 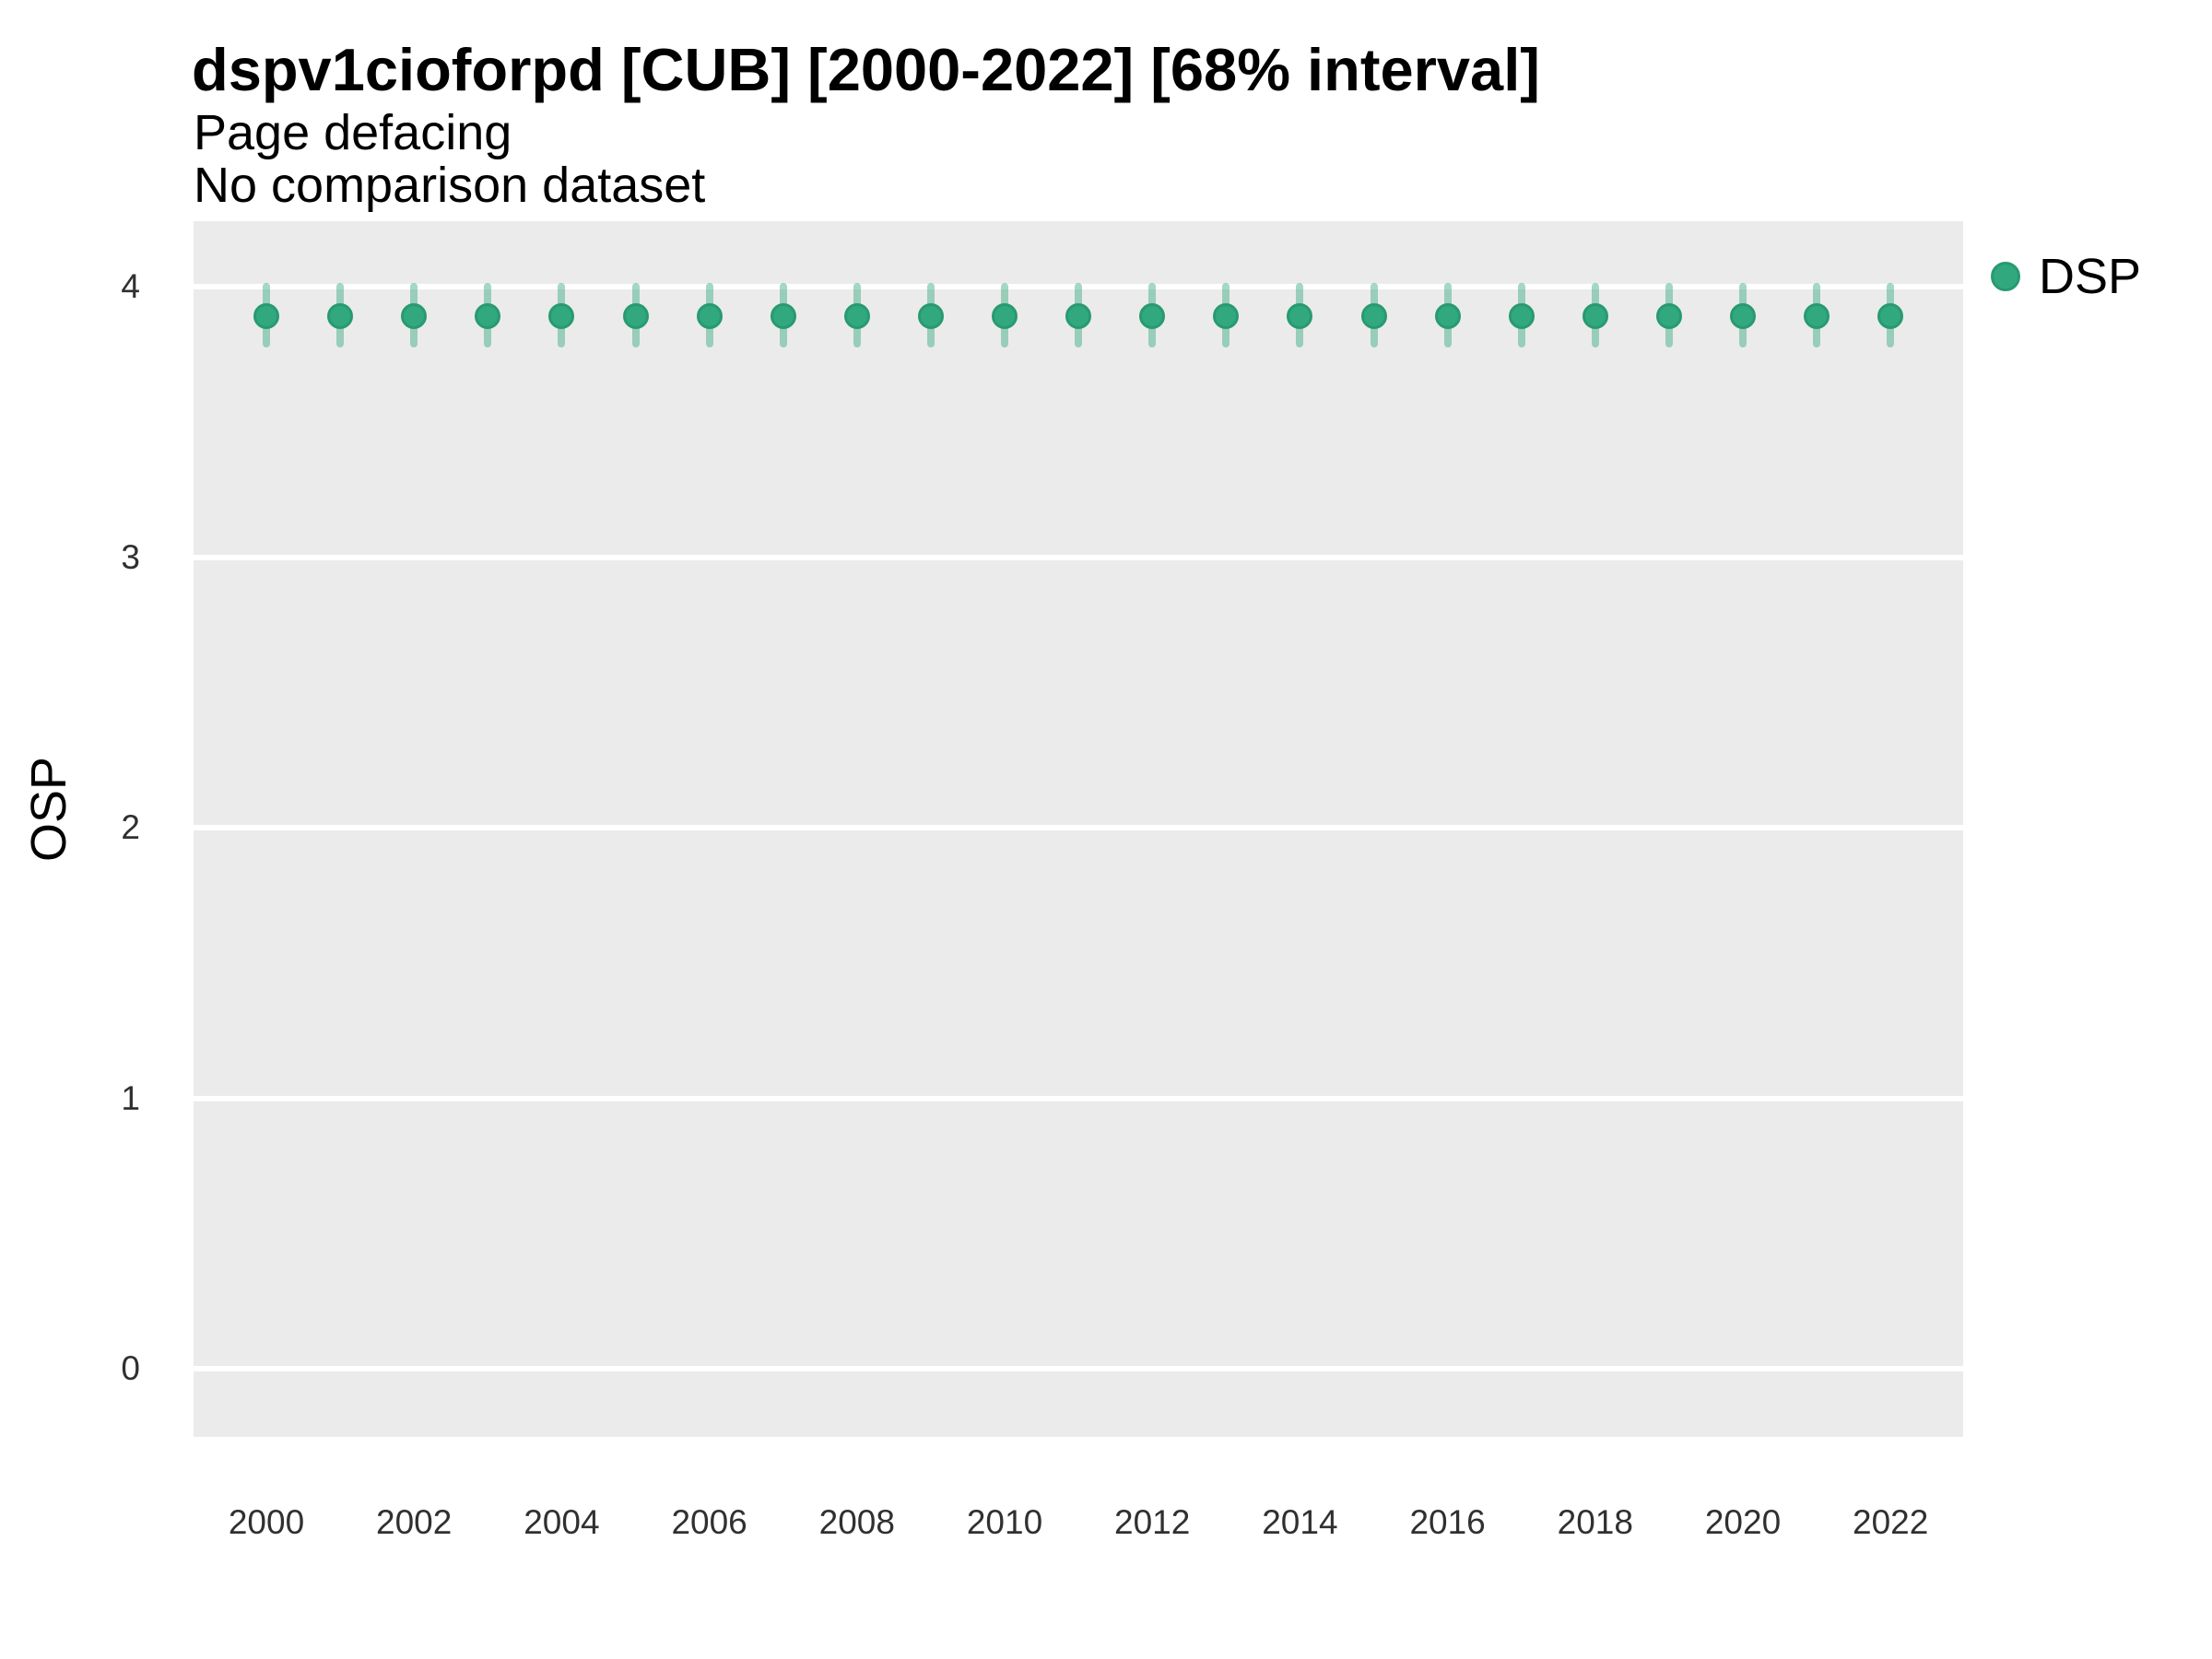 What do you see at coordinates (1595, 1522) in the screenshot?
I see `x-tick-label: 2018` at bounding box center [1595, 1522].